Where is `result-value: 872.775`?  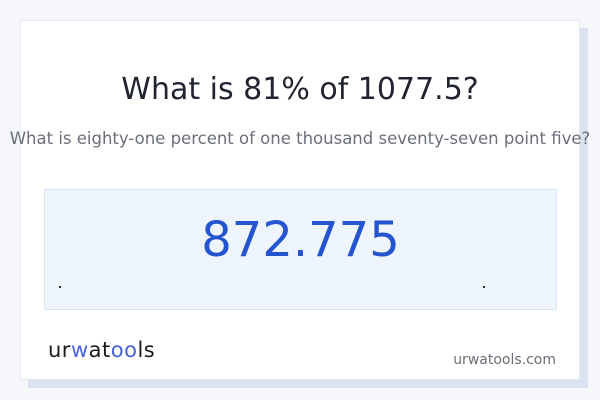 result-value: 872.775 is located at coordinates (300, 240).